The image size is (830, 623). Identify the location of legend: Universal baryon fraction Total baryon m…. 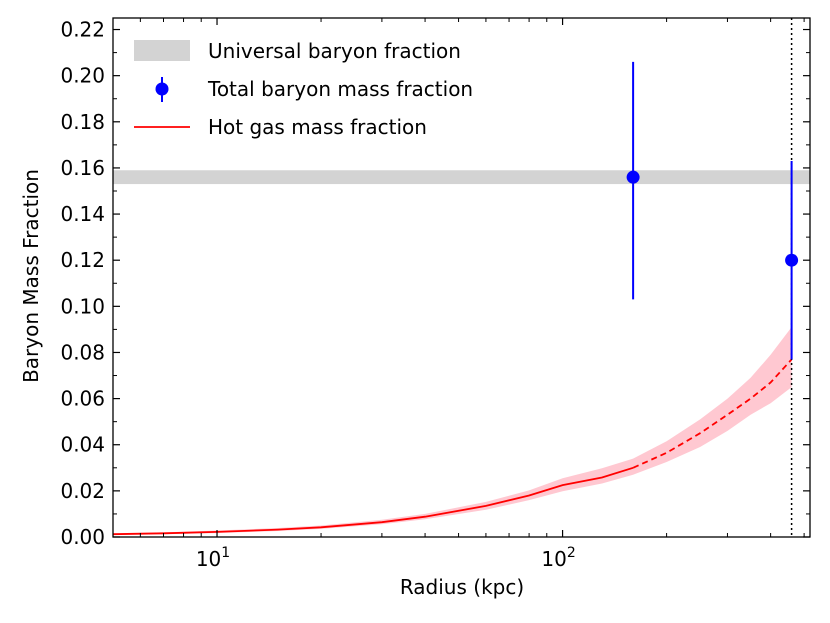
(303, 89).